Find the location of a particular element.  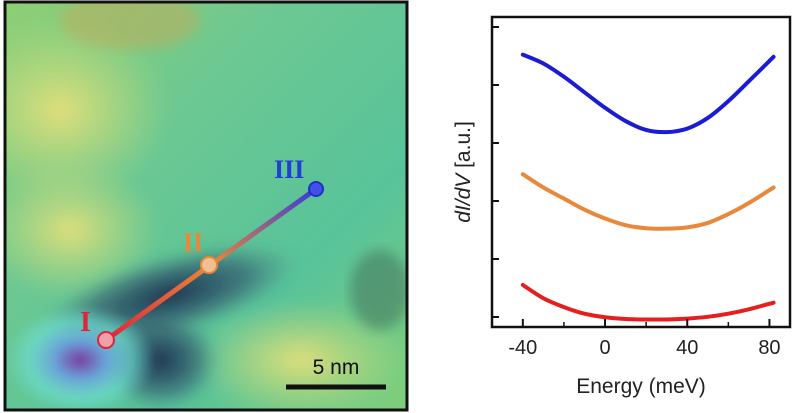

stm-right-dark is located at coordinates (378, 290).